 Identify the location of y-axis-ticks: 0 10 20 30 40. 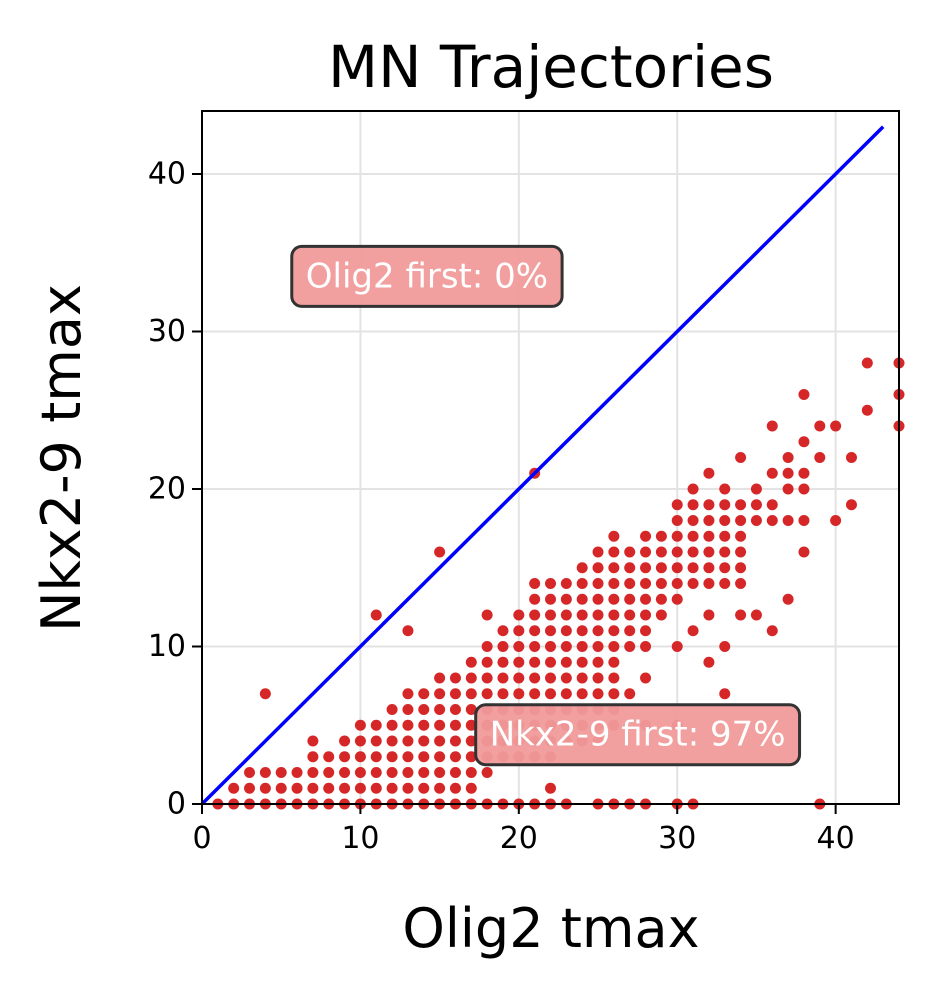
(175, 489).